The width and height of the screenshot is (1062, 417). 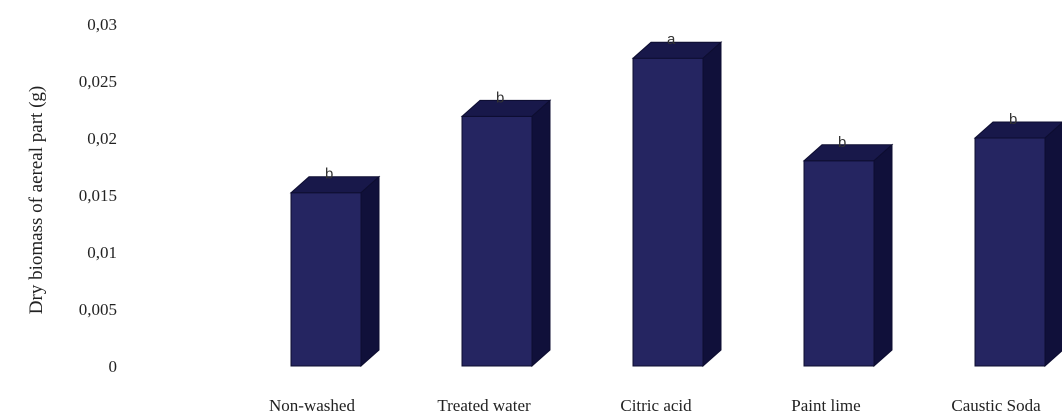 What do you see at coordinates (102, 252) in the screenshot?
I see `y-tick-label: 0,01` at bounding box center [102, 252].